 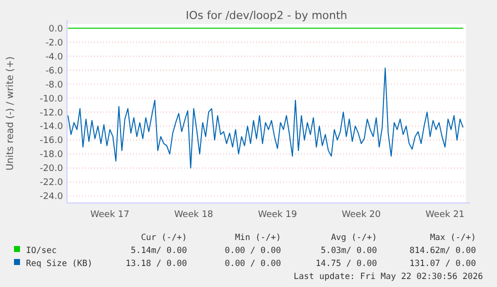 I want to click on y-tick-label: -22.0, so click(x=52, y=183).